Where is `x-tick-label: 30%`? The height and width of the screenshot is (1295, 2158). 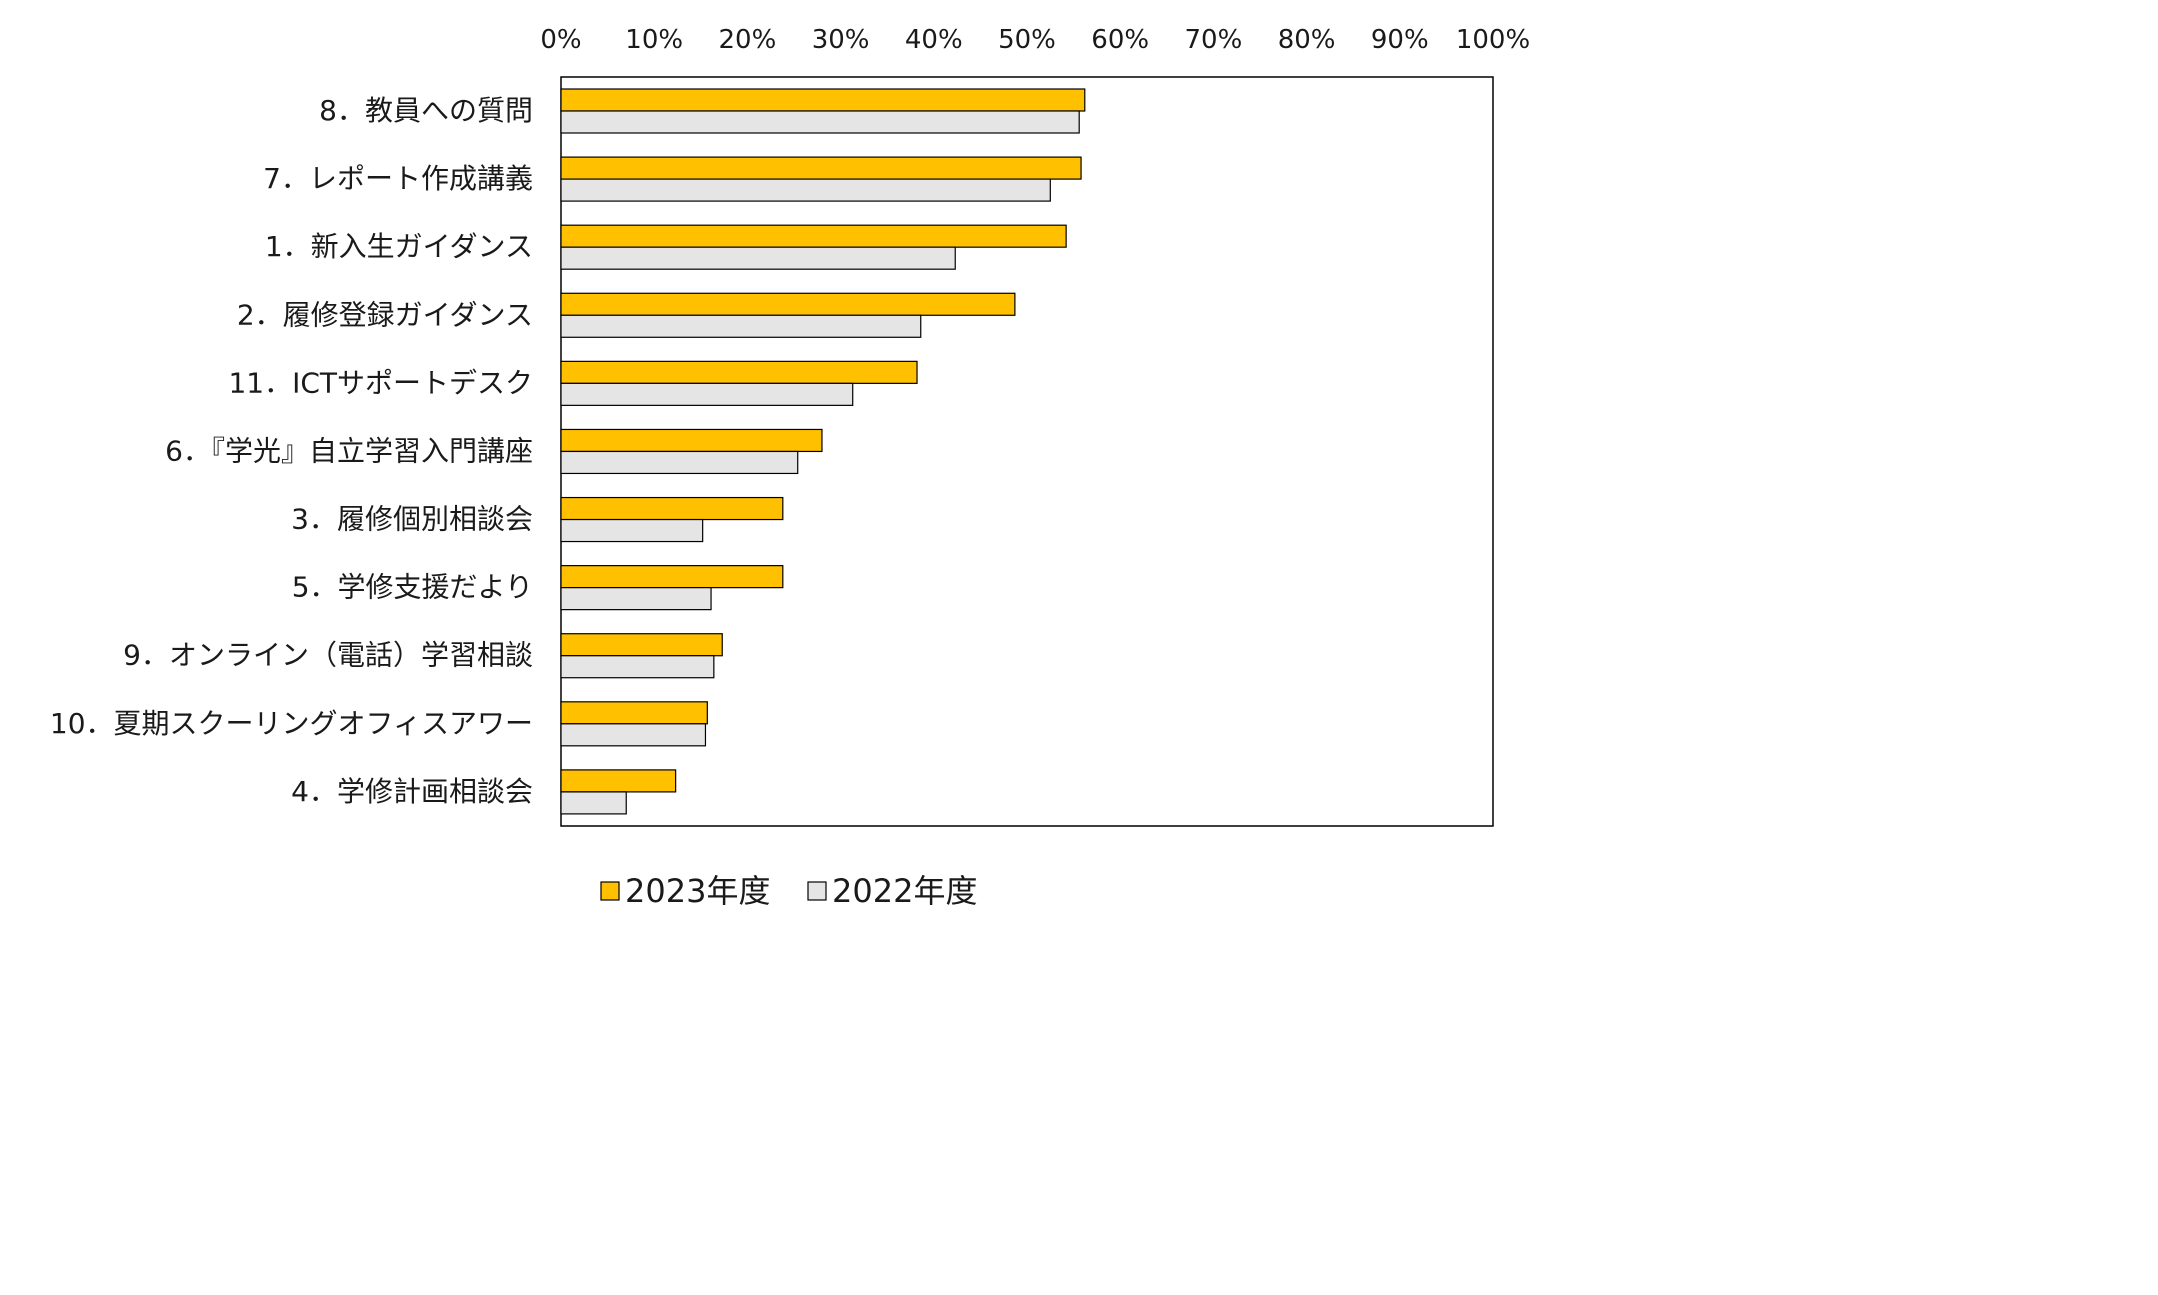 x-tick-label: 30% is located at coordinates (841, 40).